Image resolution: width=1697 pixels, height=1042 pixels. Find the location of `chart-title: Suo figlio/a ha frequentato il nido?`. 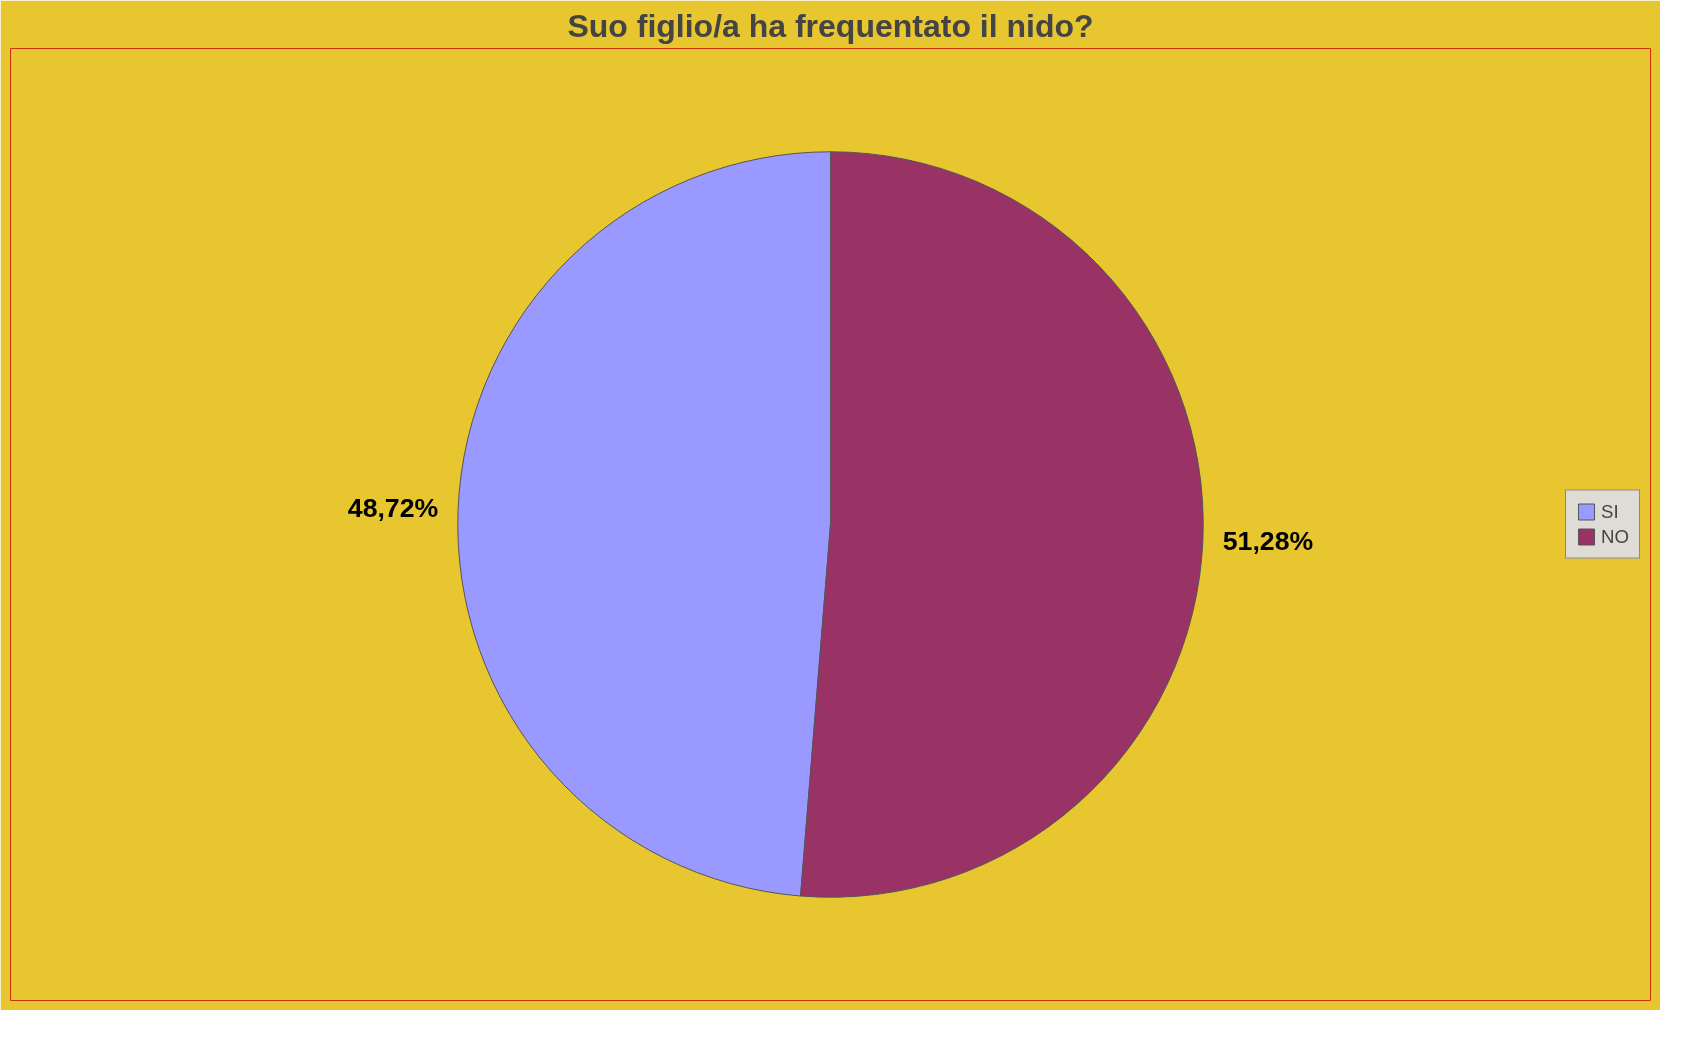

chart-title: Suo figlio/a ha frequentato il nido? is located at coordinates (830, 25).